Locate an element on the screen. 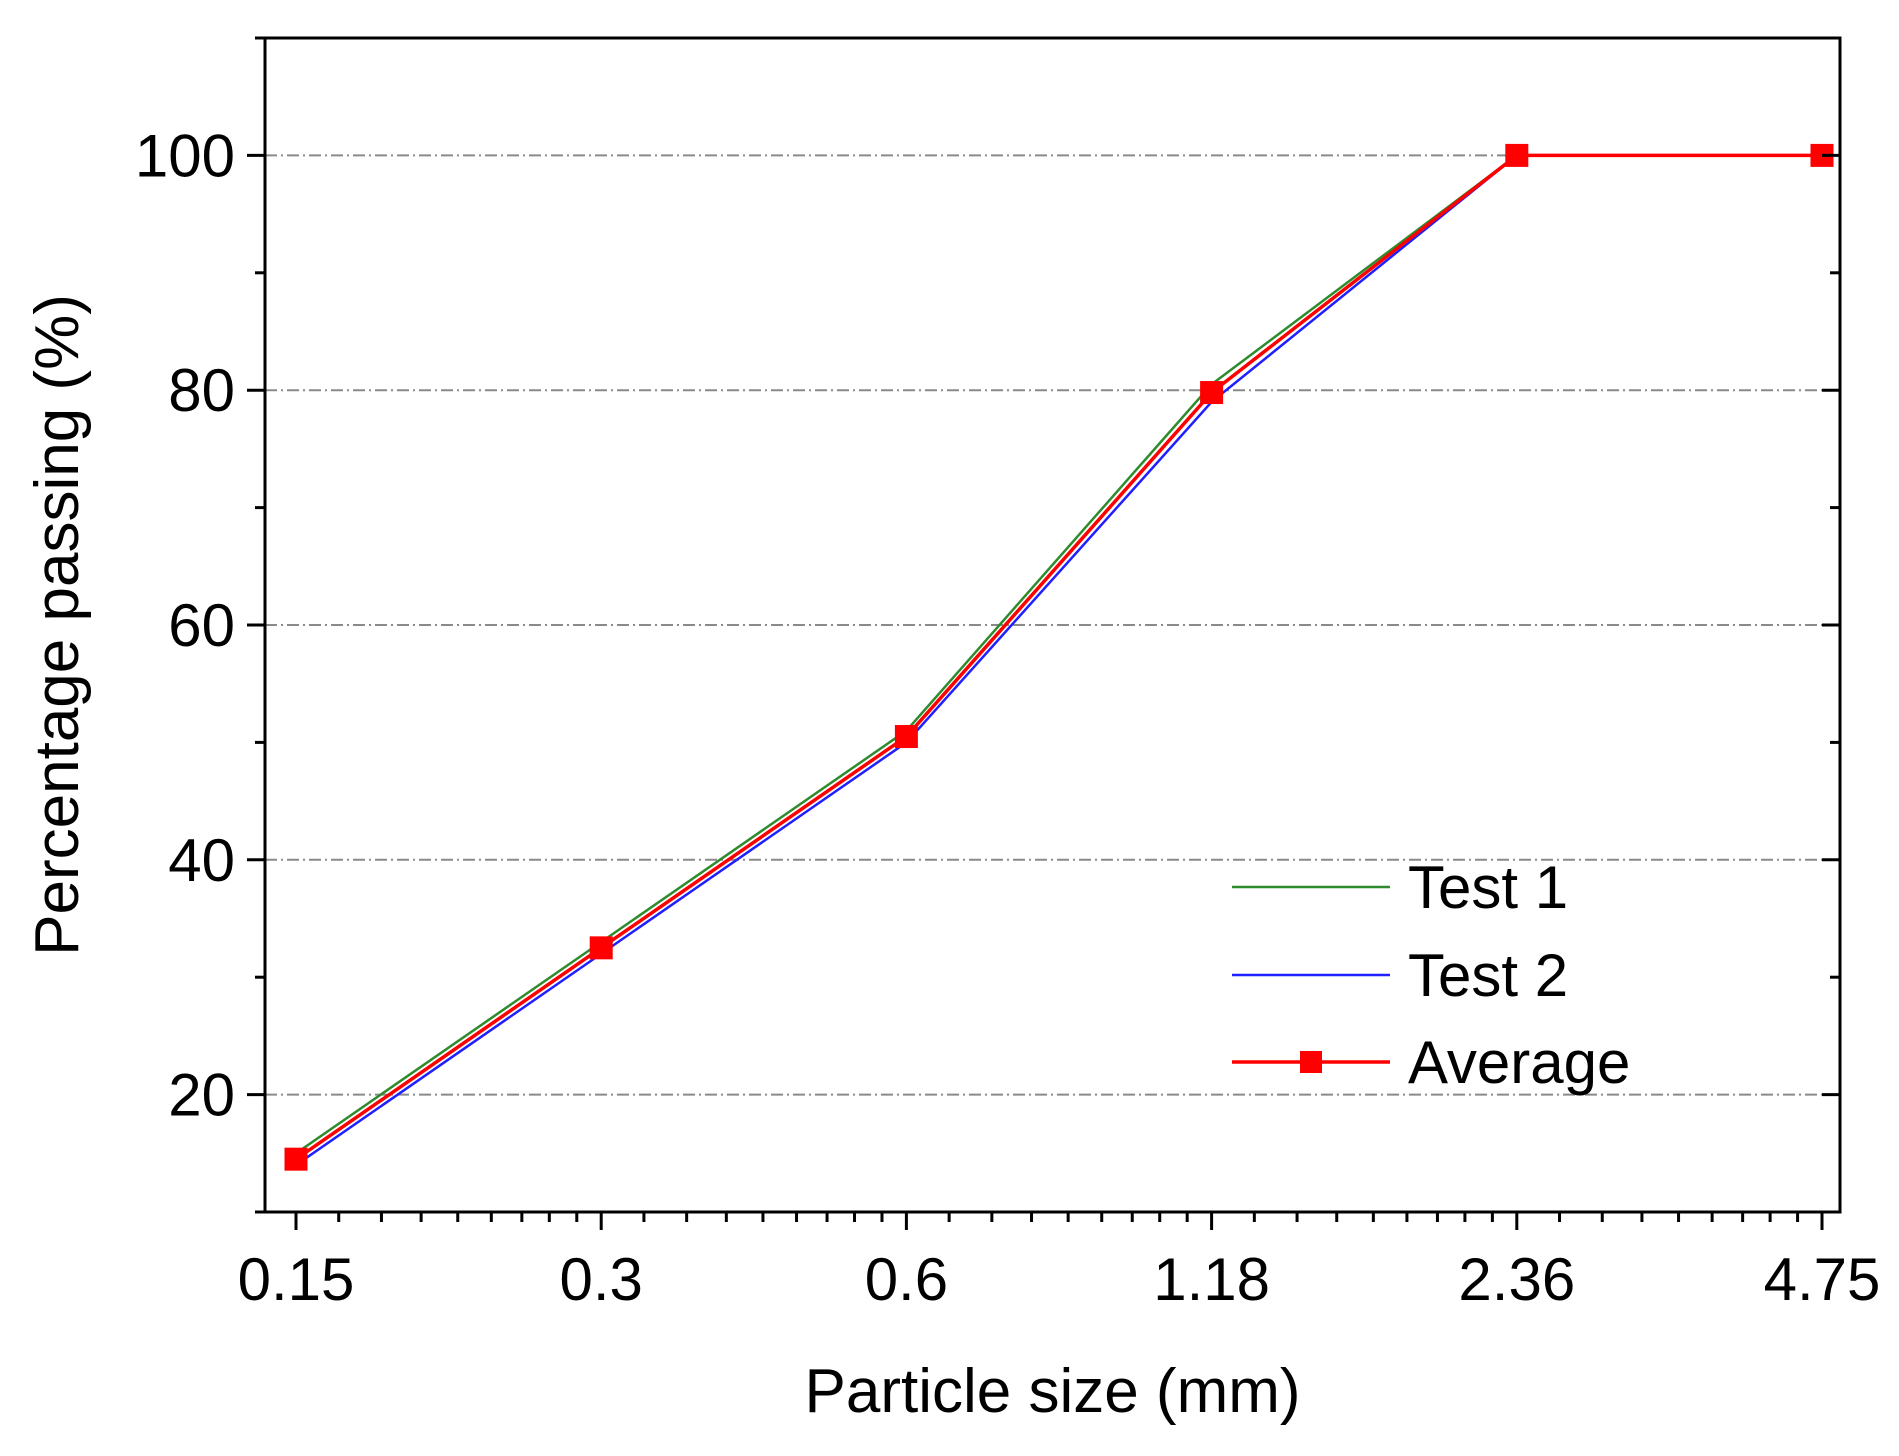 The image size is (1899, 1456). legend-item-test-1: Test 1 is located at coordinates (1400, 887).